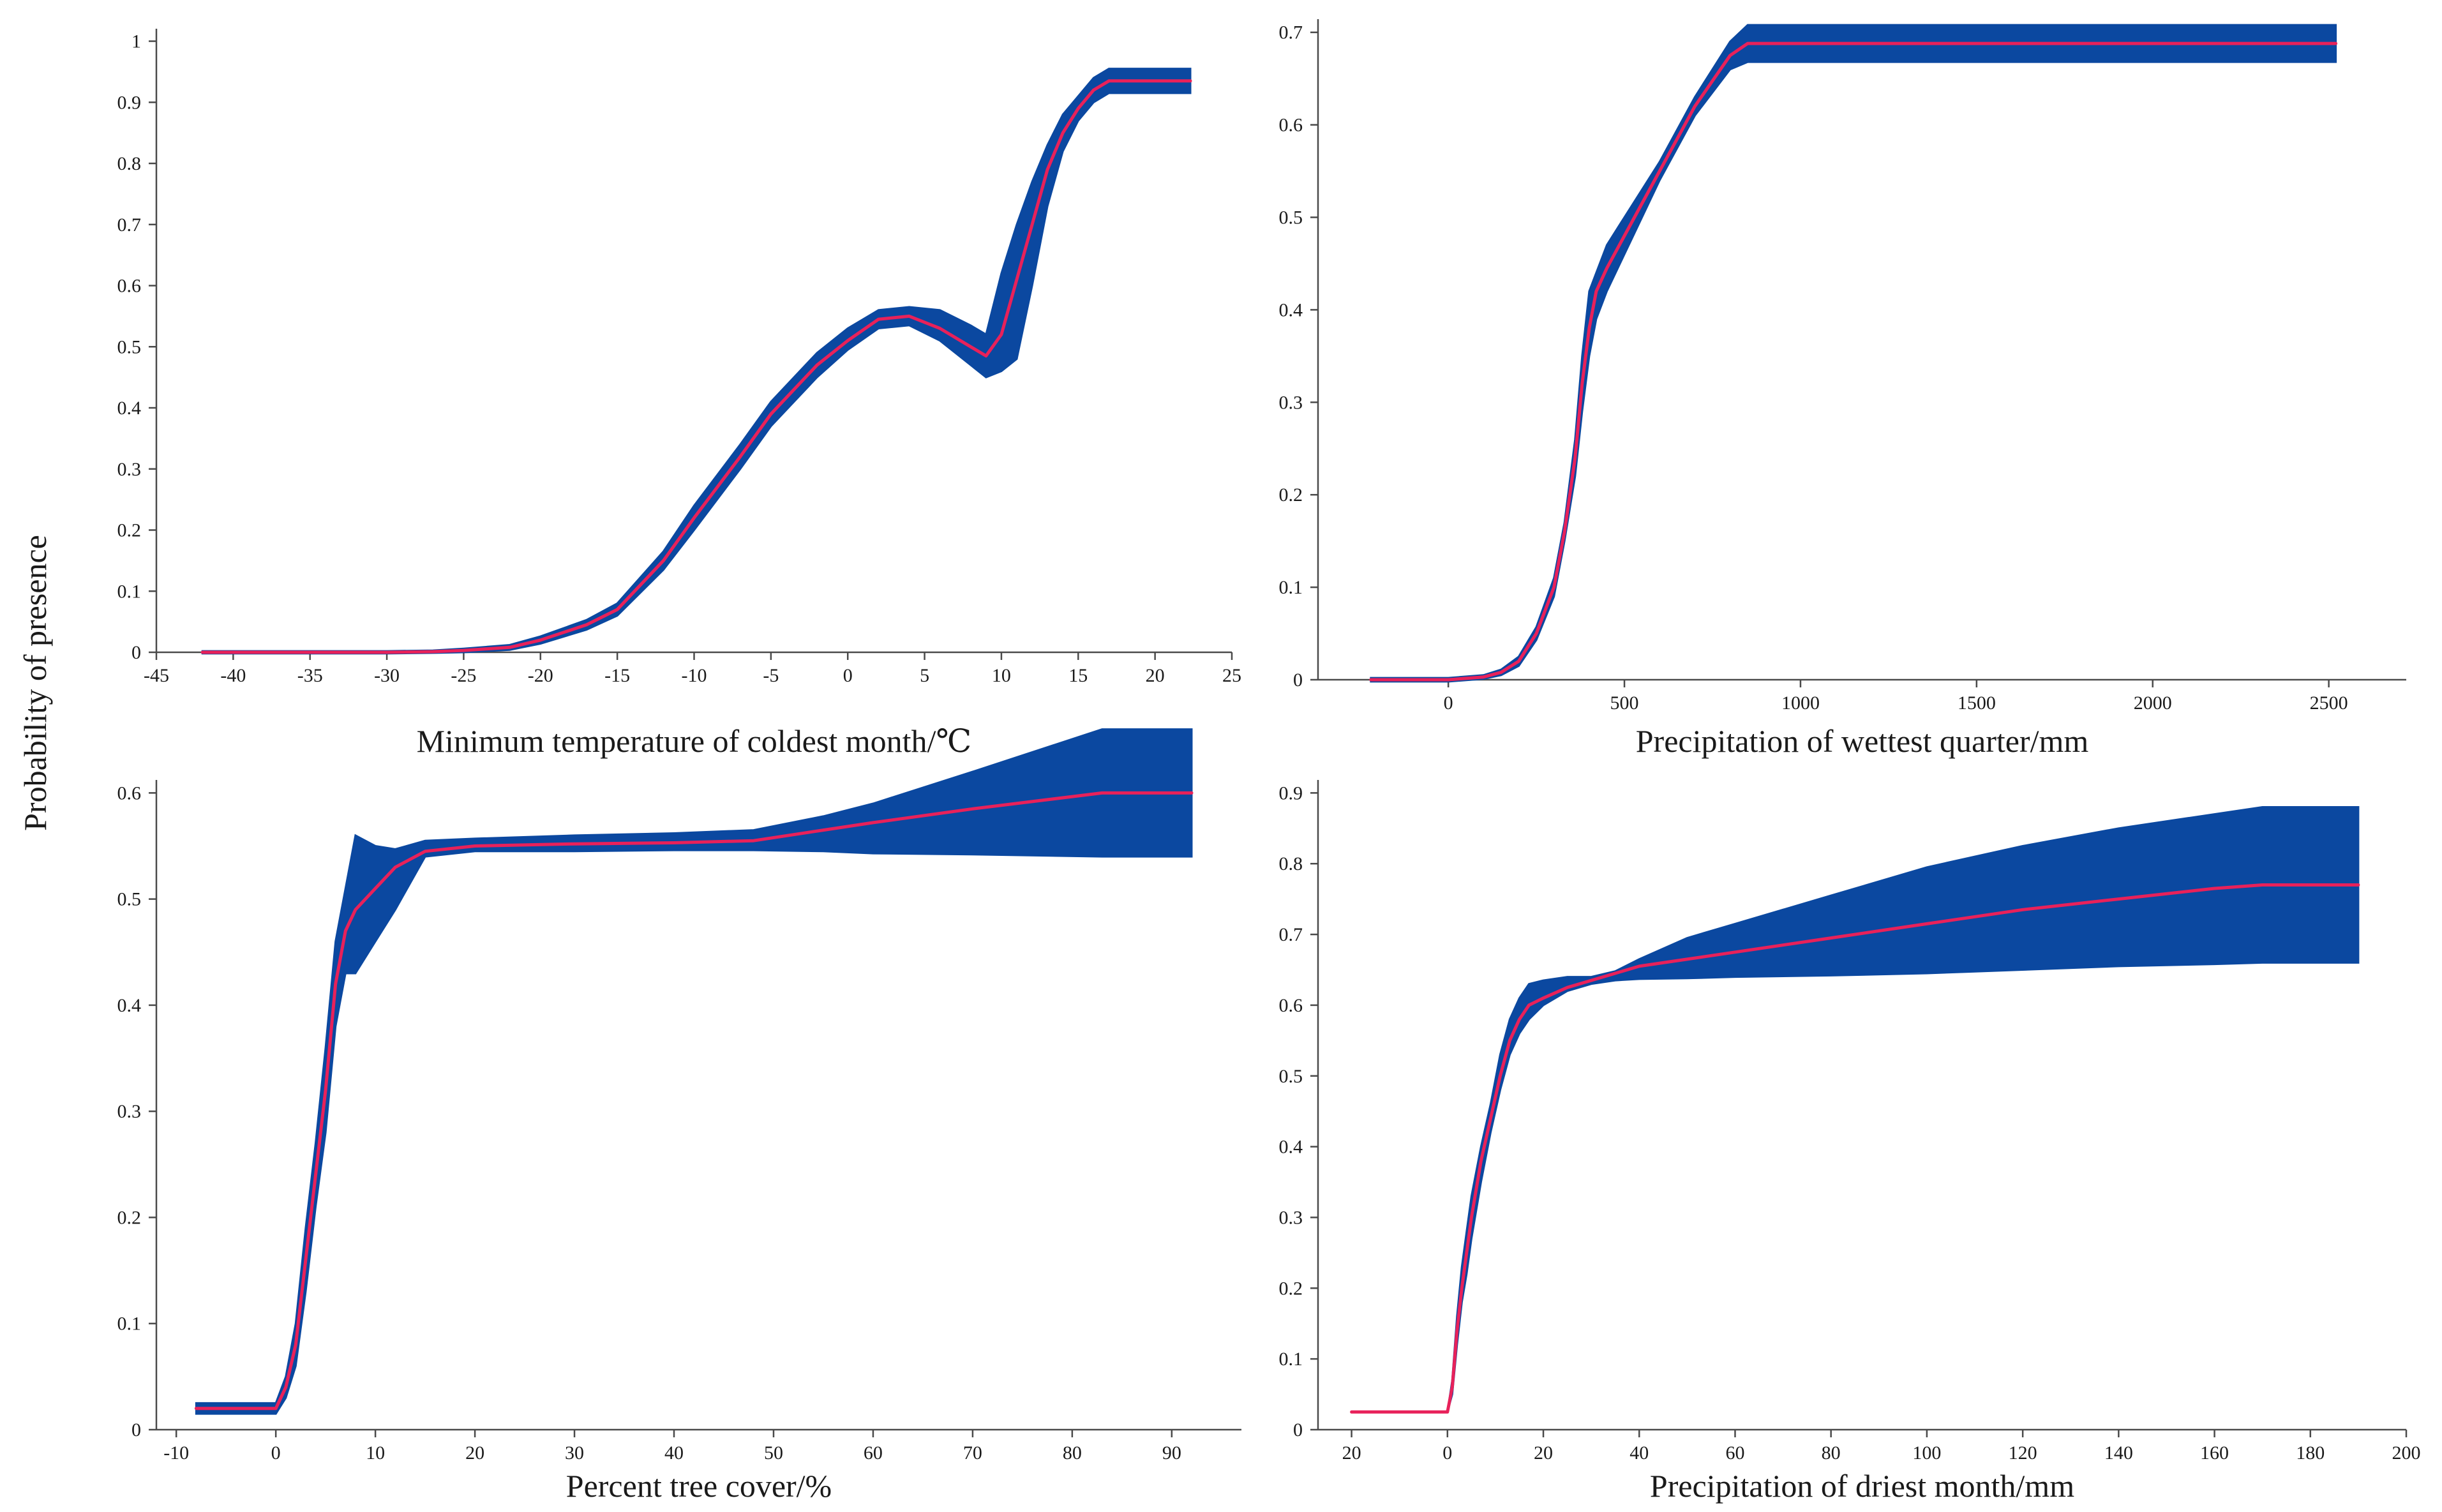 Image resolution: width=2442 pixels, height=1512 pixels. I want to click on x-tick-label: 90, so click(1172, 1453).